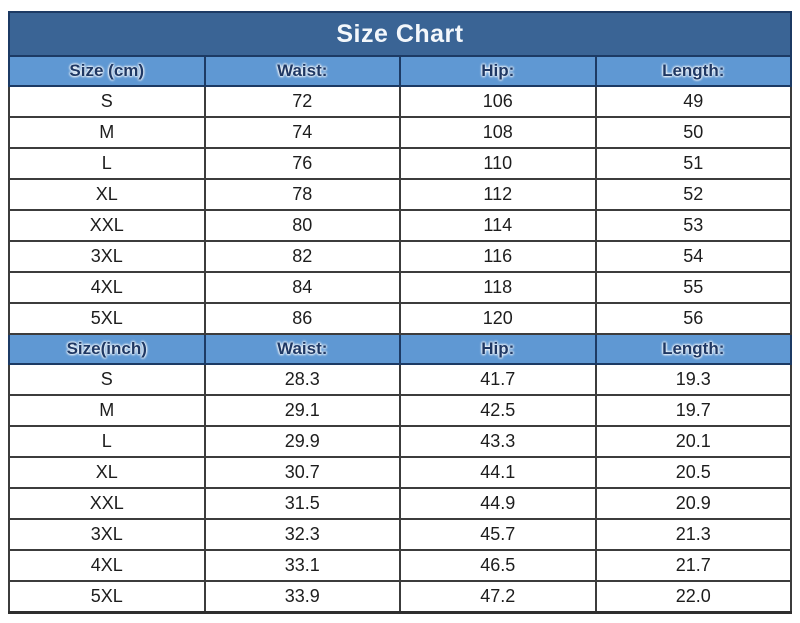  What do you see at coordinates (693, 163) in the screenshot?
I see `value-cell: 51` at bounding box center [693, 163].